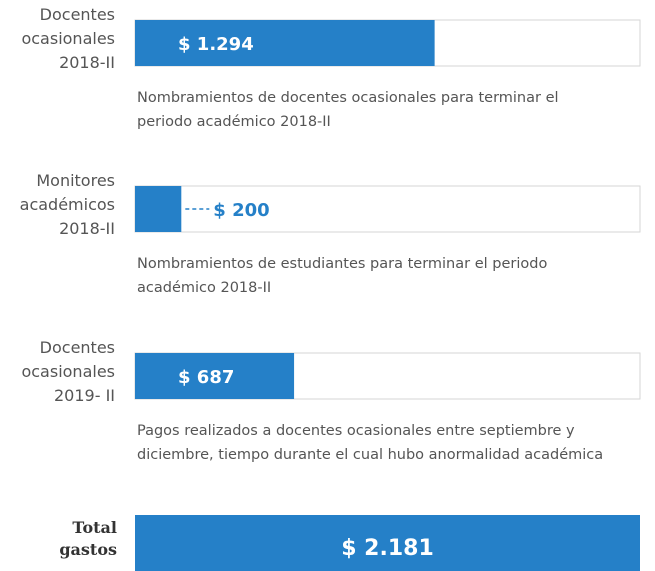 The height and width of the screenshot is (571, 655). Describe the element at coordinates (387, 548) in the screenshot. I see `total-value-label: $ 2.181` at that location.